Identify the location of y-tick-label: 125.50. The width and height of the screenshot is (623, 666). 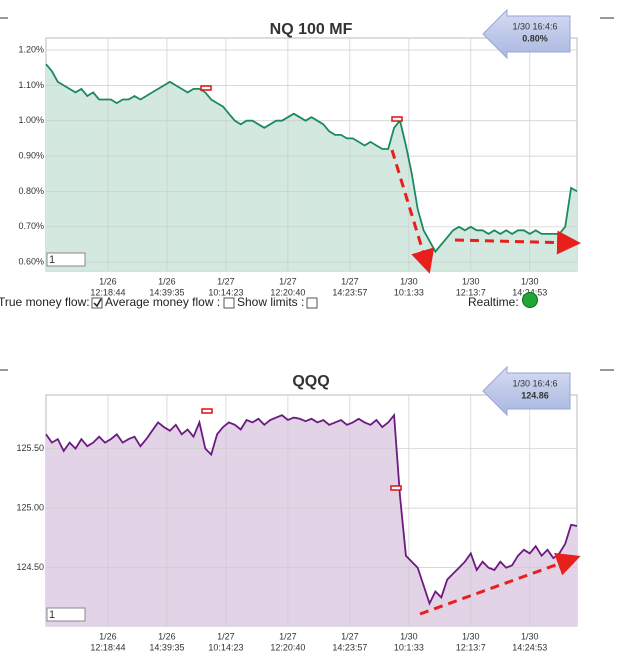
(30, 448).